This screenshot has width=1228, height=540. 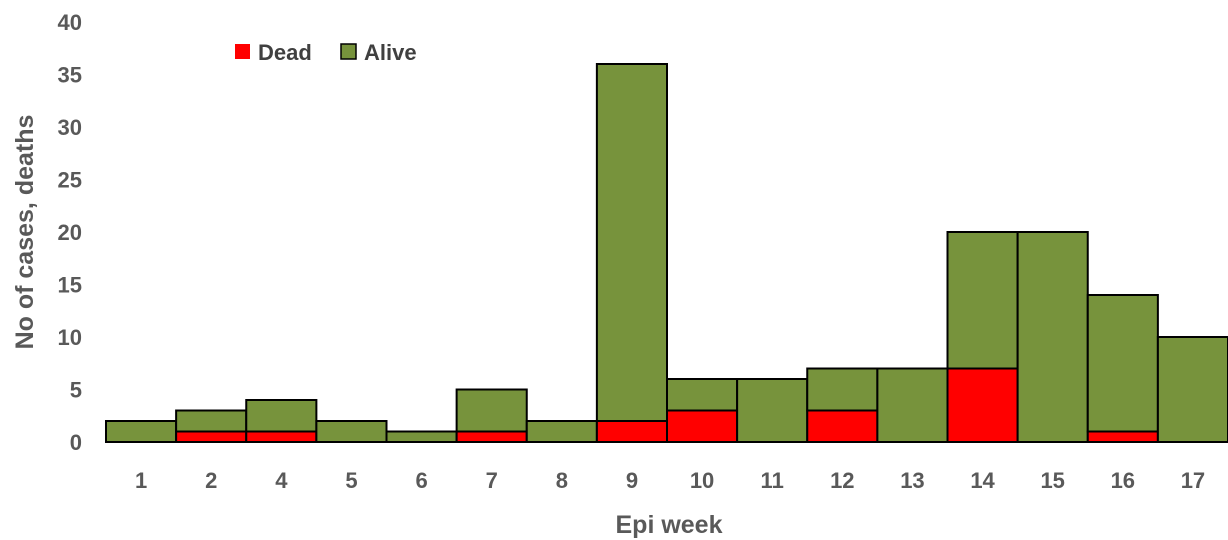 What do you see at coordinates (1052, 480) in the screenshot?
I see `x-tick-label: 15` at bounding box center [1052, 480].